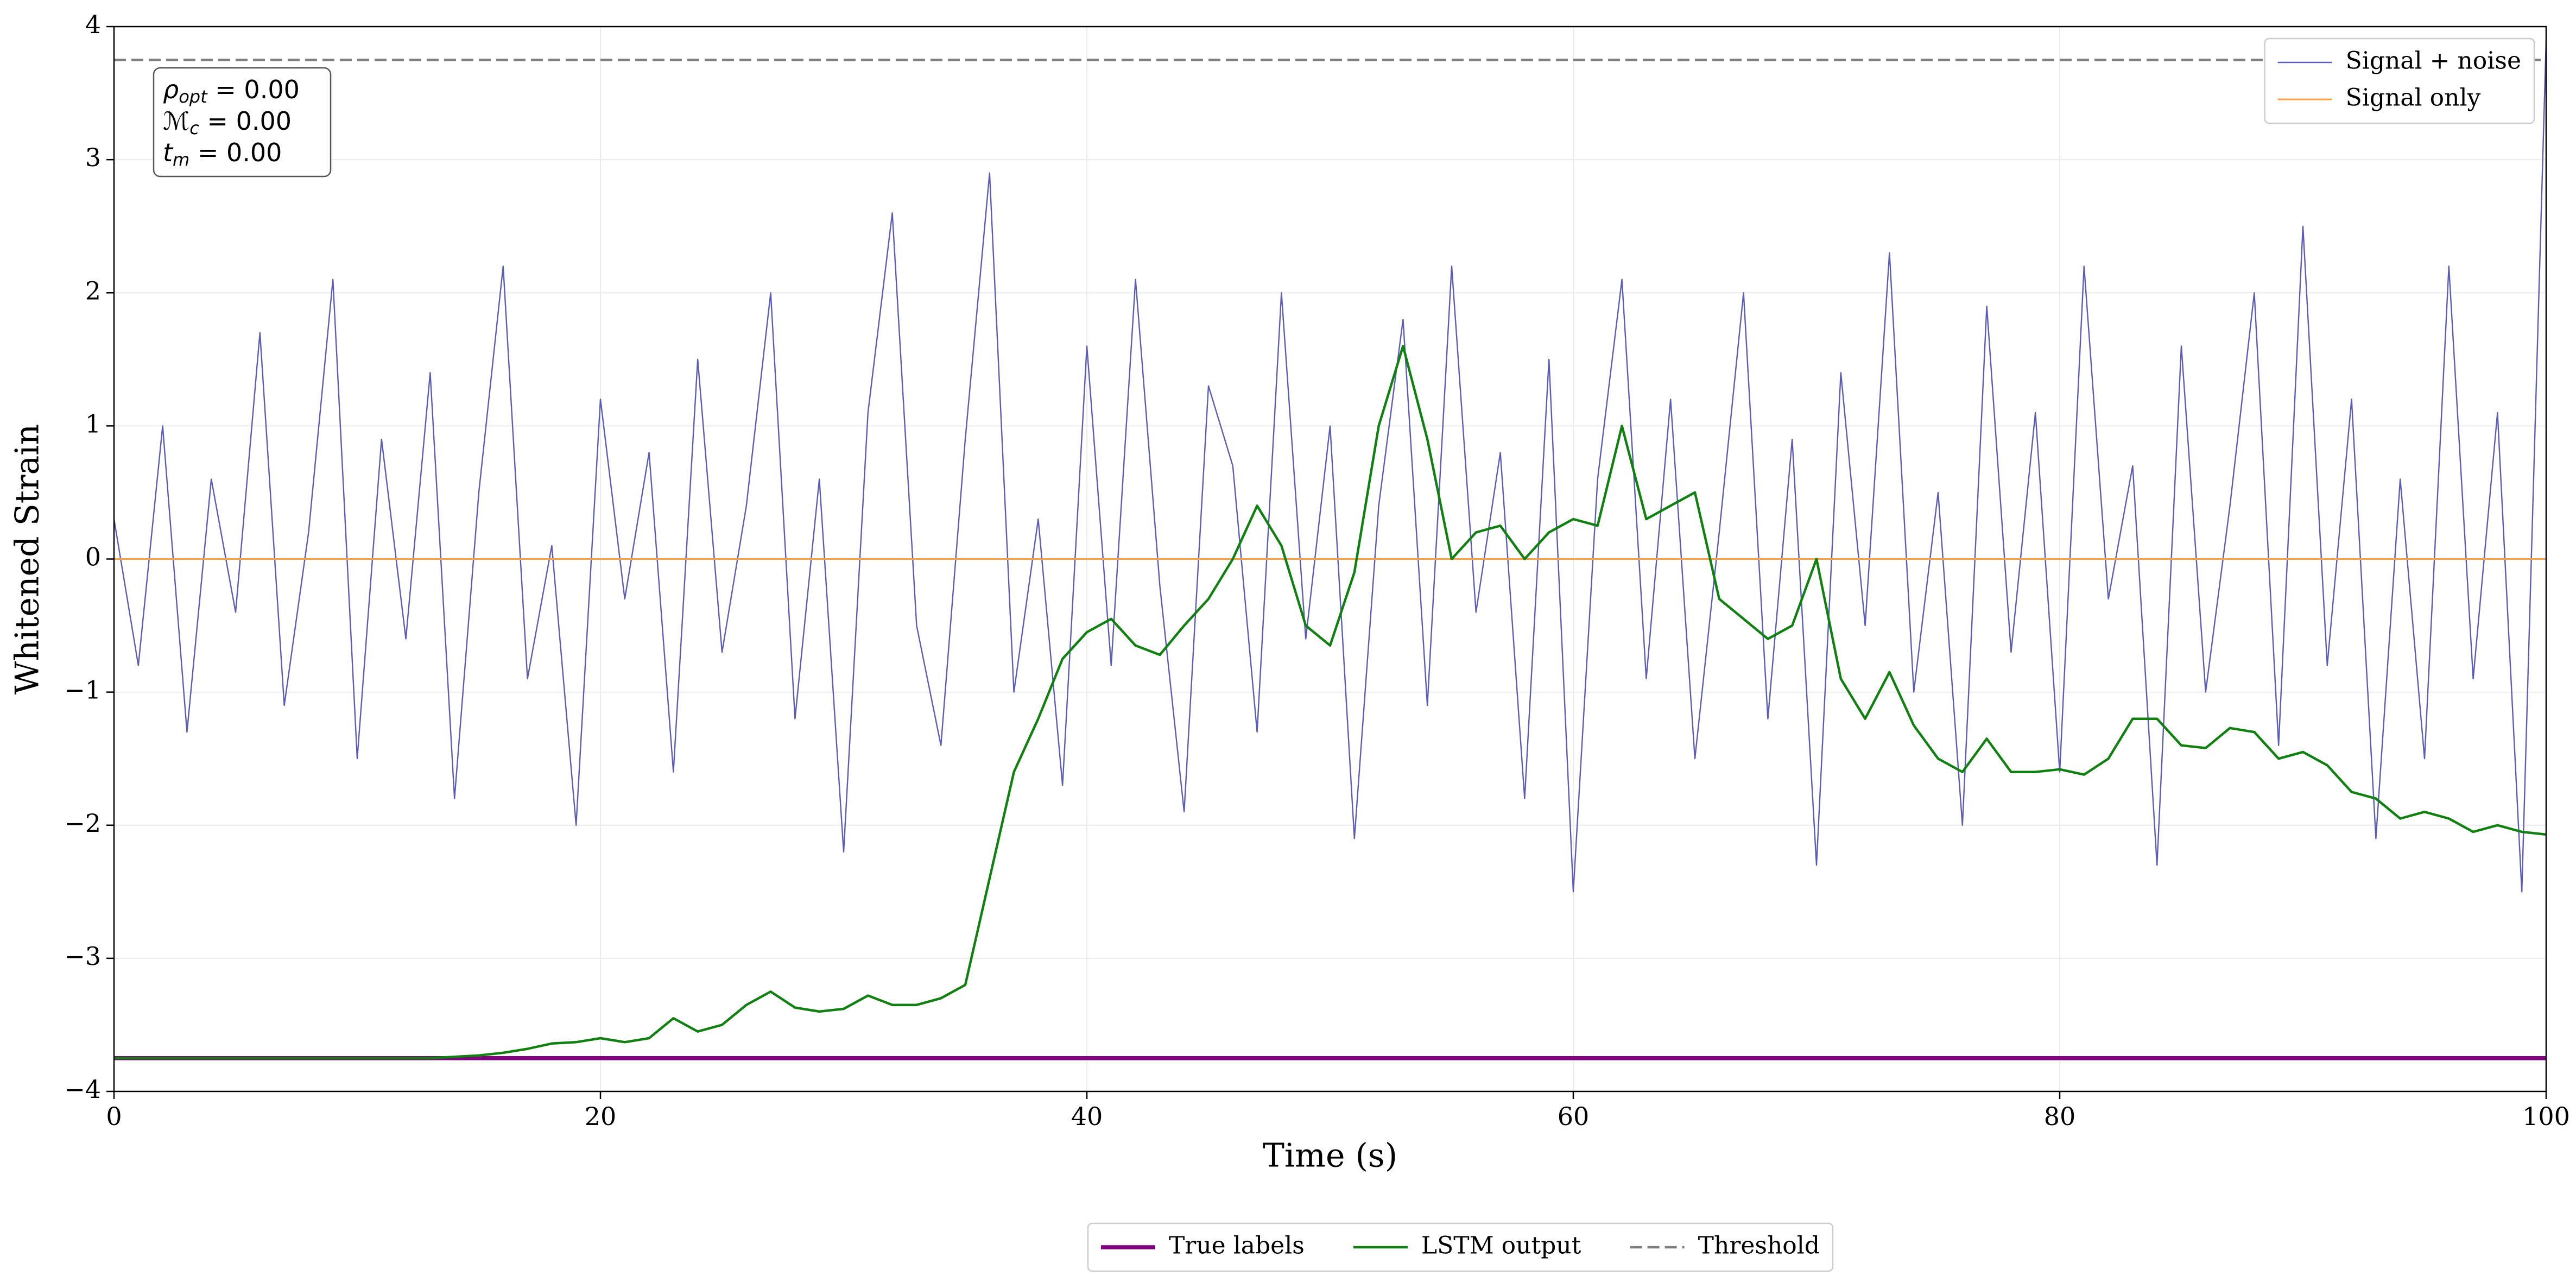 This screenshot has height=1282, width=2576. Describe the element at coordinates (1501, 1246) in the screenshot. I see `legend-label: LSTM output` at that location.